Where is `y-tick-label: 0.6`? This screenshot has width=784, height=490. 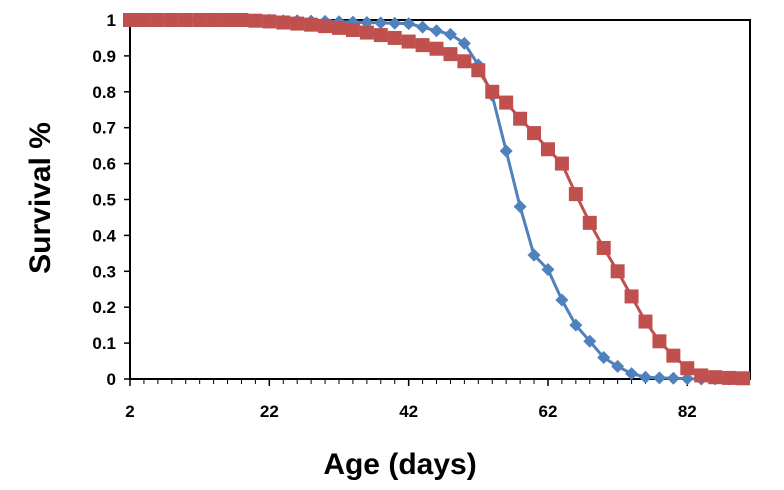
y-tick-label: 0.6 is located at coordinates (104, 164).